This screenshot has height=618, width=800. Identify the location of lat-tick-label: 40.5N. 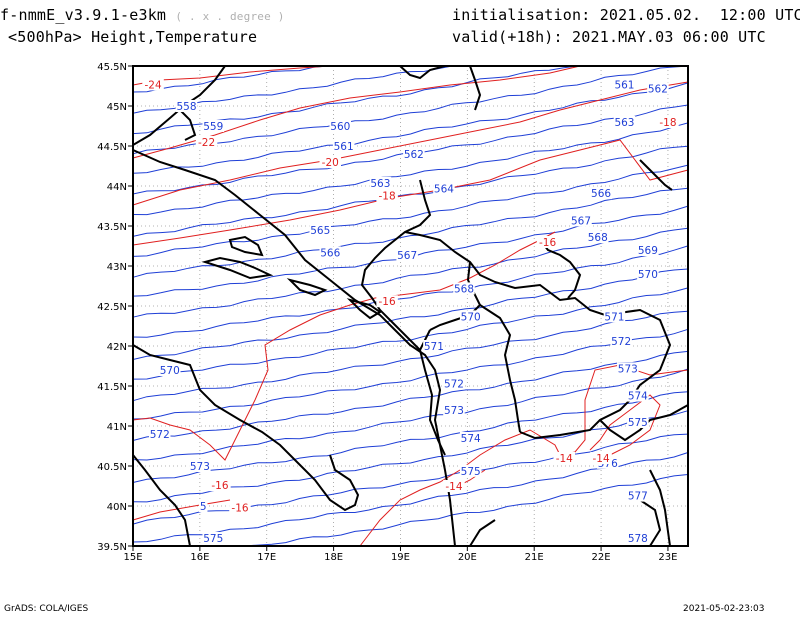
(112, 467).